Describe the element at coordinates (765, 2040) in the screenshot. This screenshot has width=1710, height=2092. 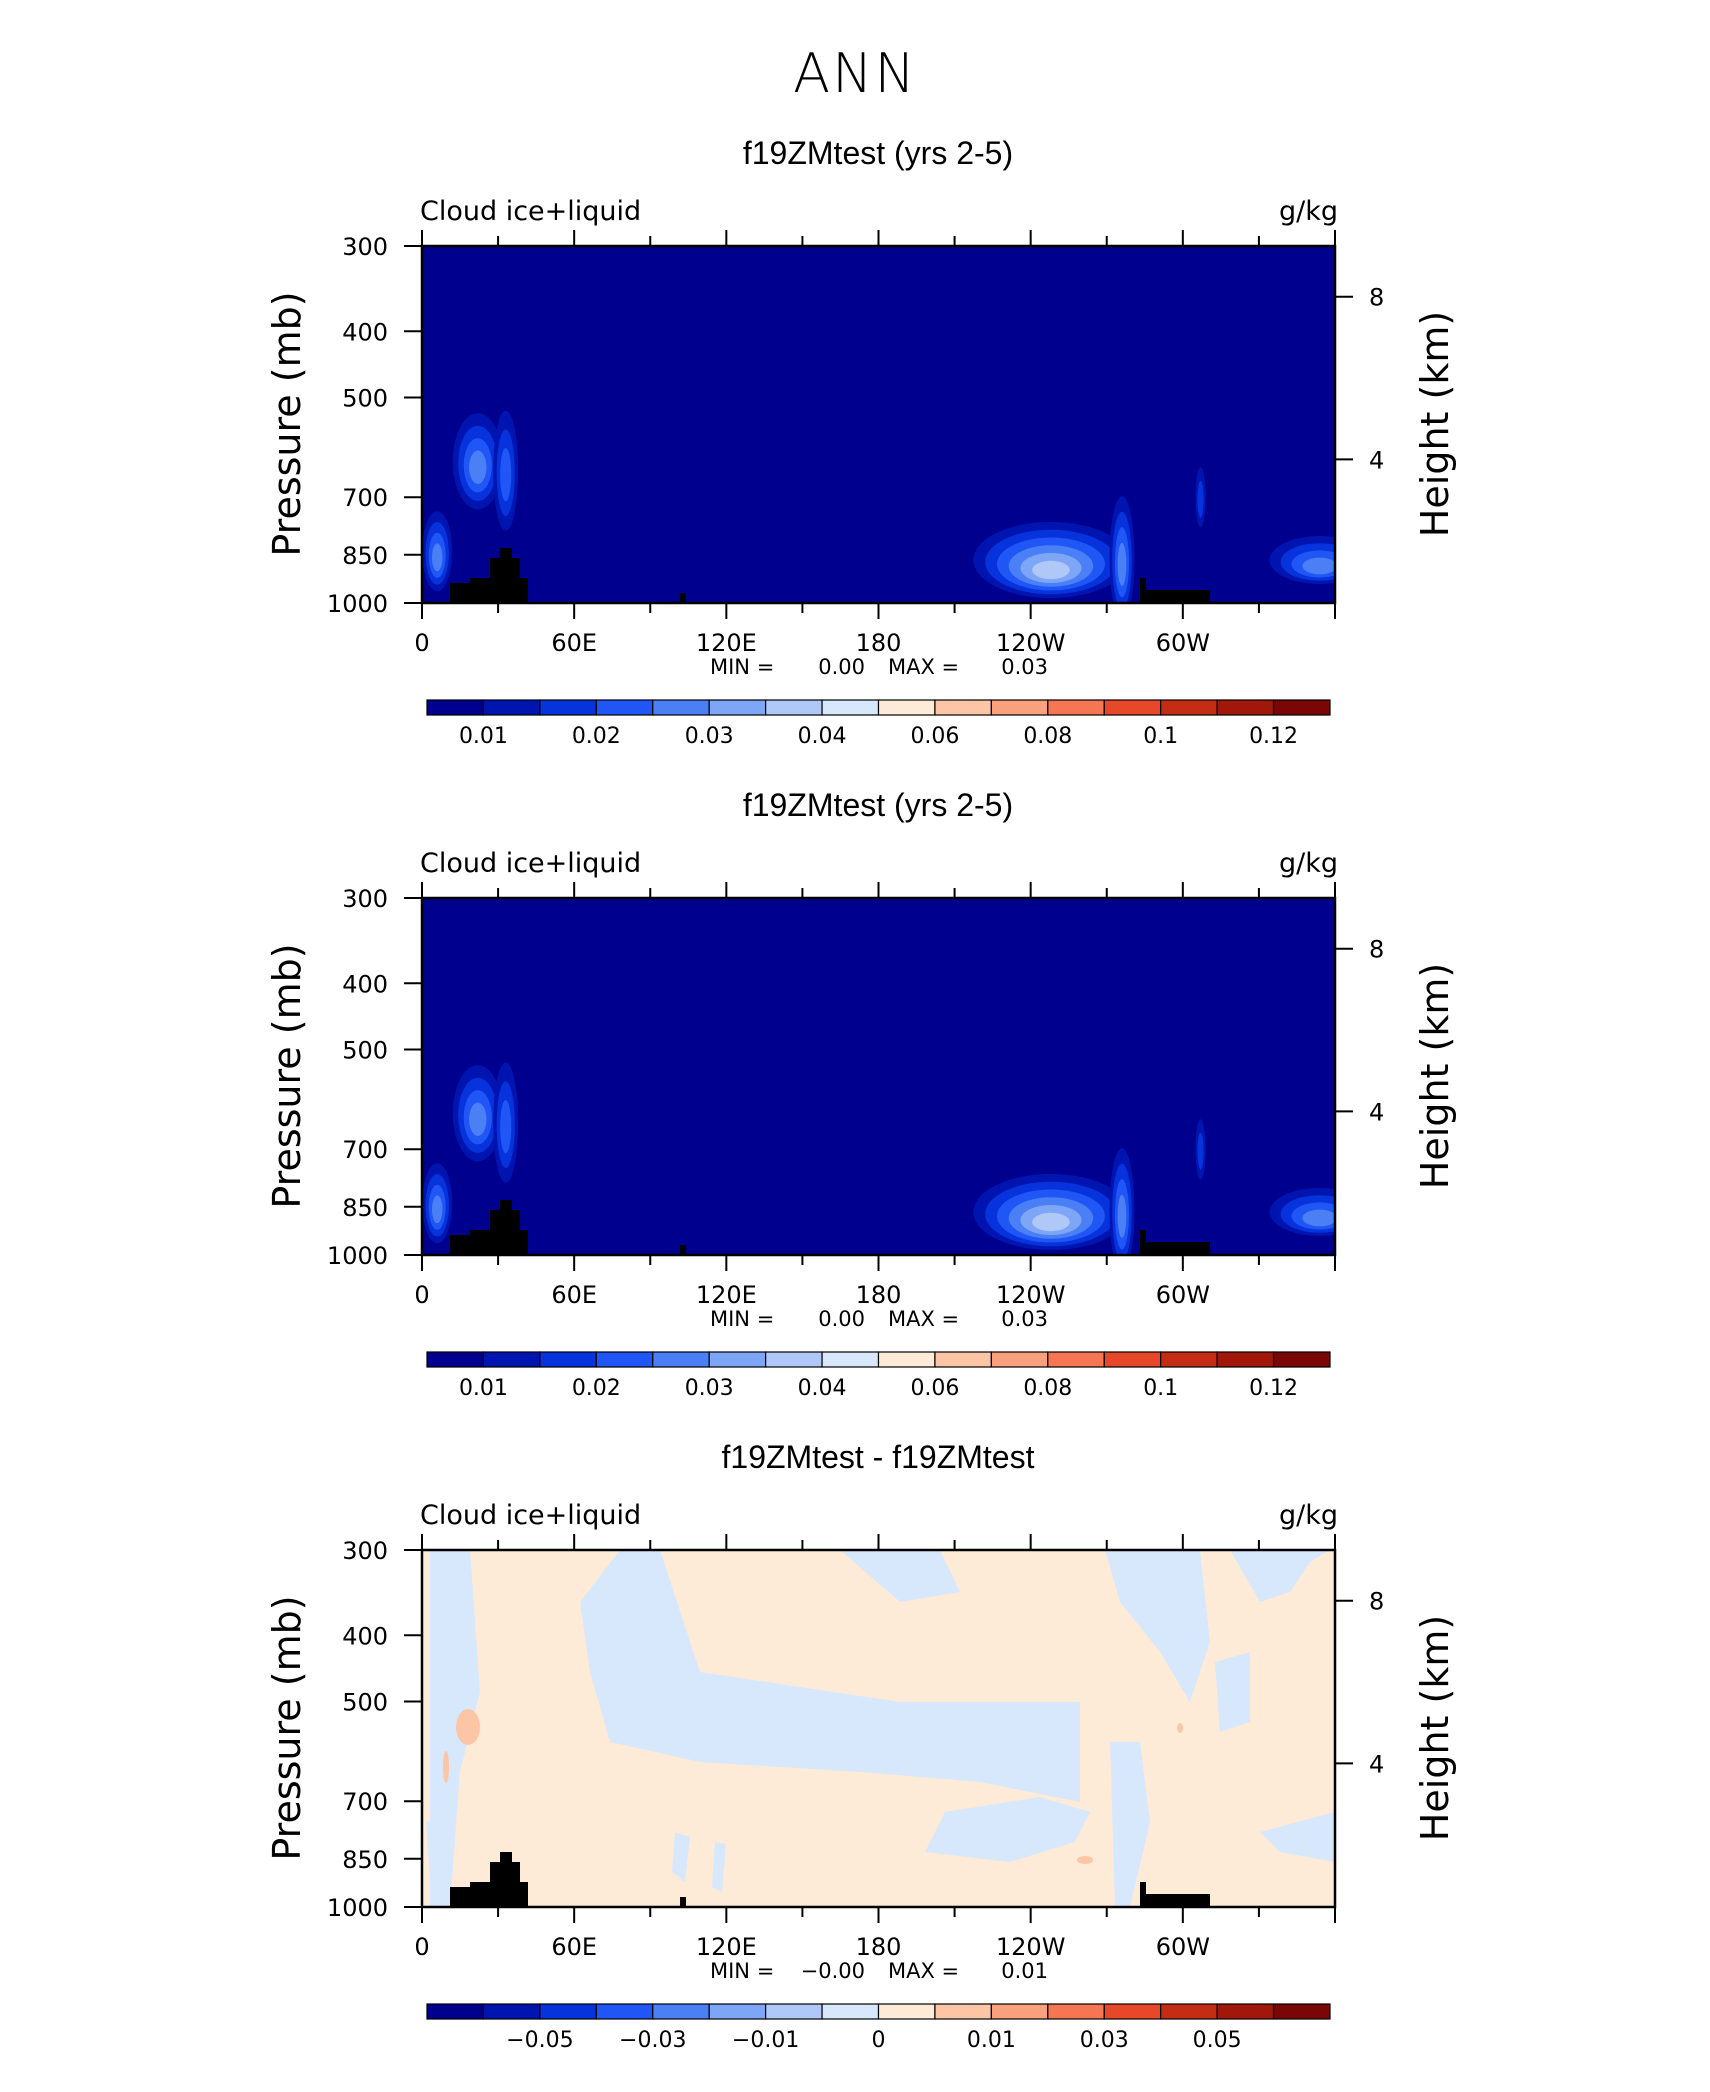
I see `colorbar-label: −0.01` at that location.